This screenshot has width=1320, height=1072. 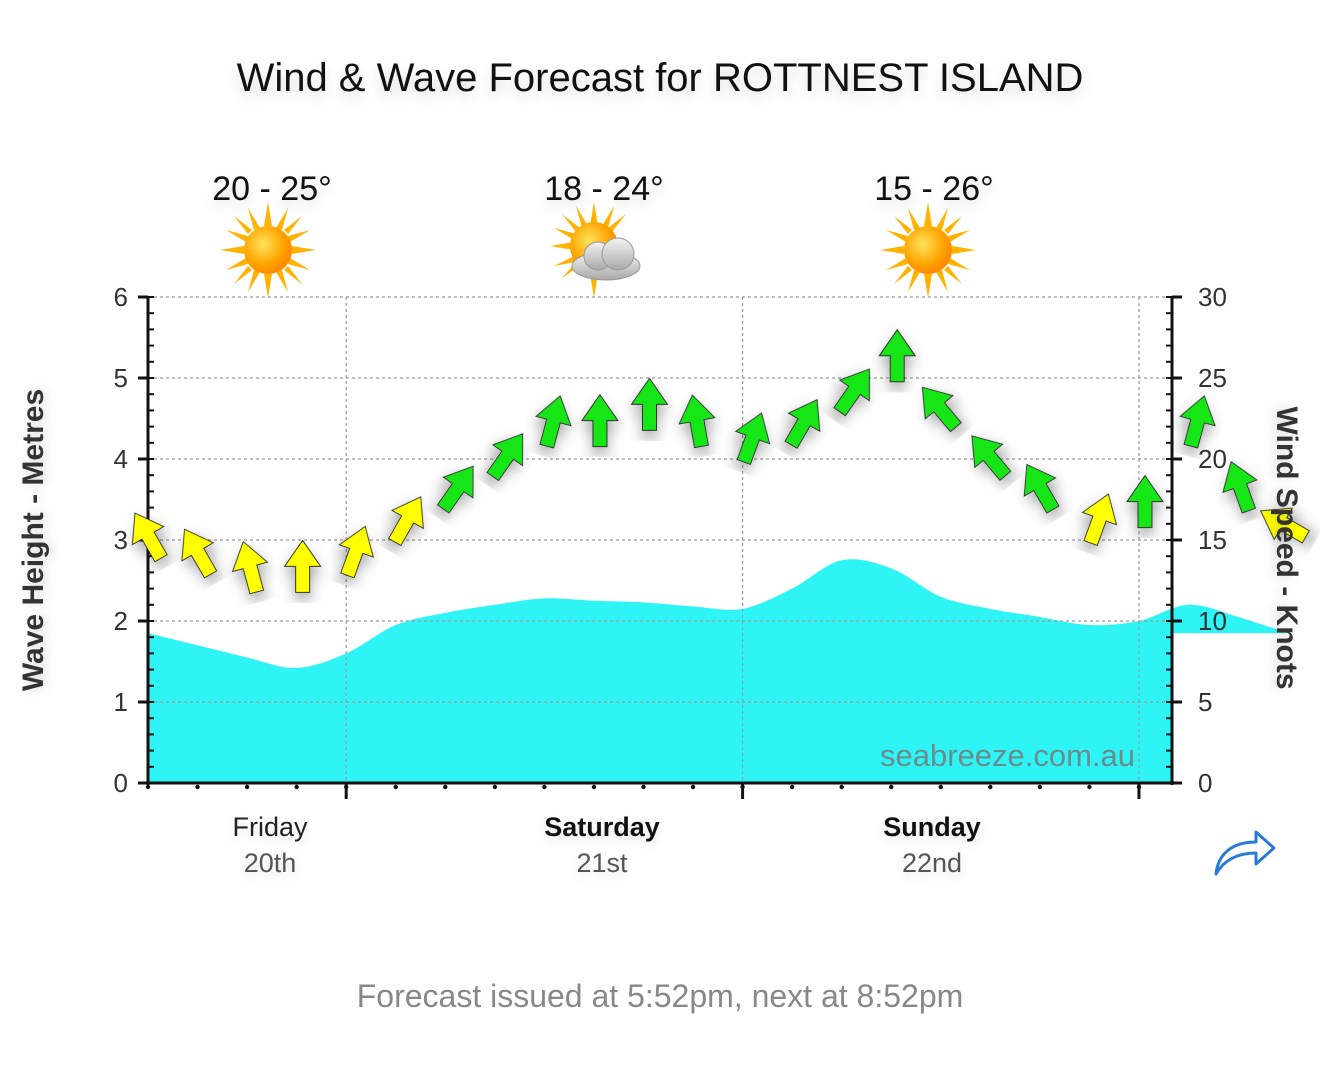 What do you see at coordinates (602, 863) in the screenshot?
I see `day-date-saturday: 21st` at bounding box center [602, 863].